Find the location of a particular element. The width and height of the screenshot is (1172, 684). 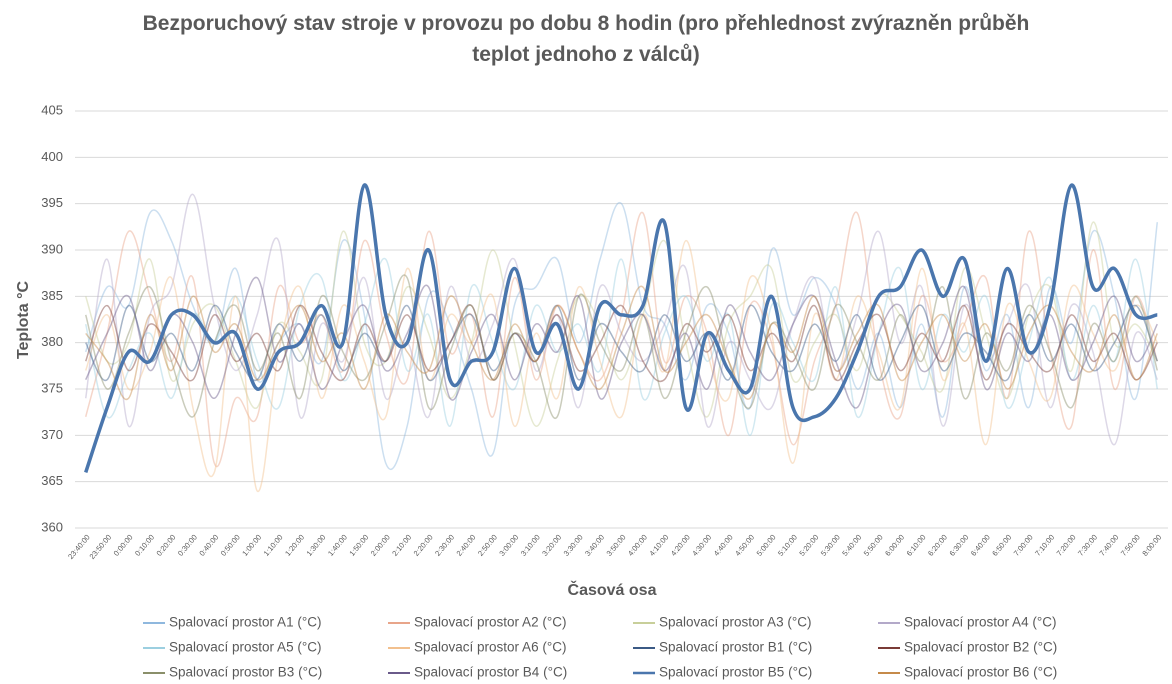

x-tick-label: 3:40:00 is located at coordinates (594, 545).